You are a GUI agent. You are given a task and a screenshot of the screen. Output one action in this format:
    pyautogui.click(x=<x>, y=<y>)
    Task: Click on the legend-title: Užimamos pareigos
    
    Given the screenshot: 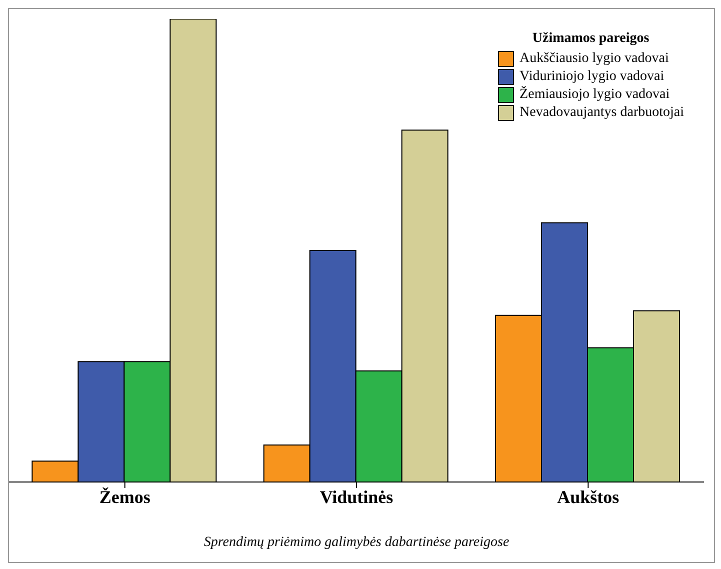 What is the action you would take?
    pyautogui.click(x=590, y=39)
    